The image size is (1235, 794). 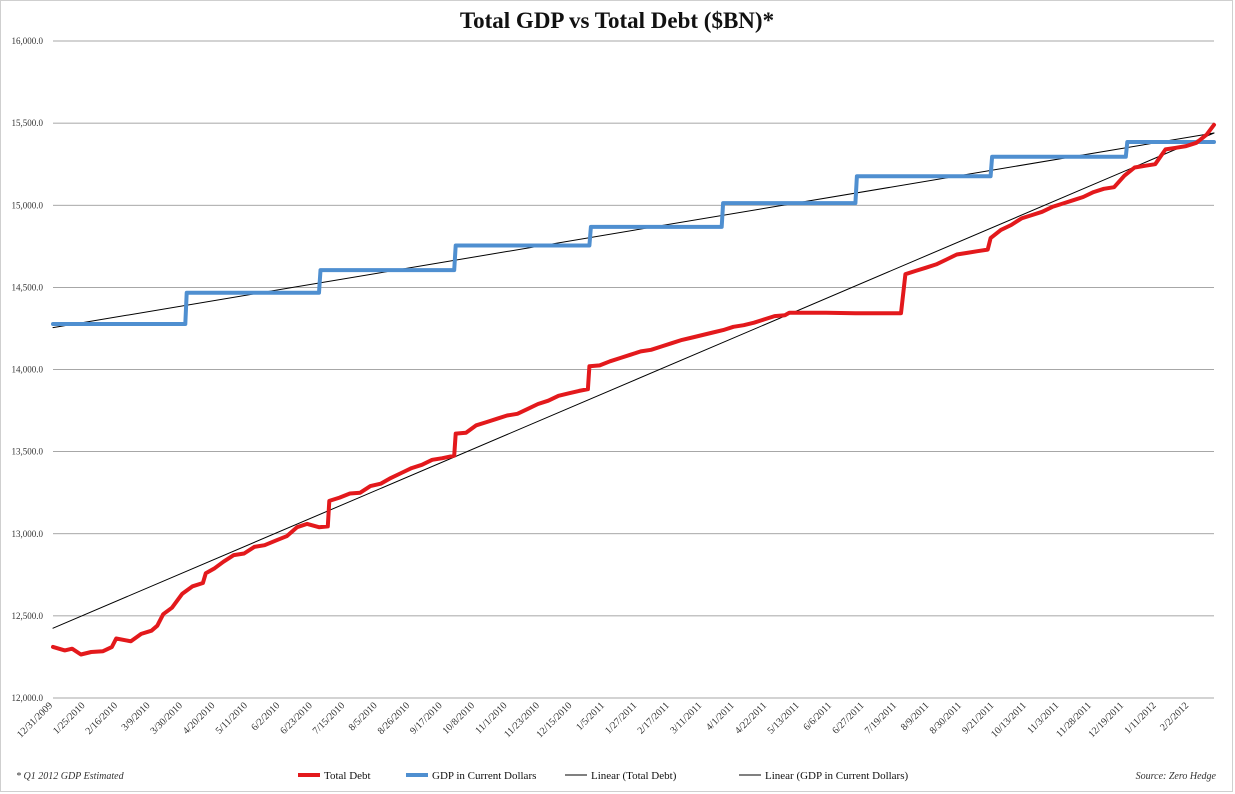 What do you see at coordinates (28, 452) in the screenshot?
I see `y-tick-label: 13,500.0` at bounding box center [28, 452].